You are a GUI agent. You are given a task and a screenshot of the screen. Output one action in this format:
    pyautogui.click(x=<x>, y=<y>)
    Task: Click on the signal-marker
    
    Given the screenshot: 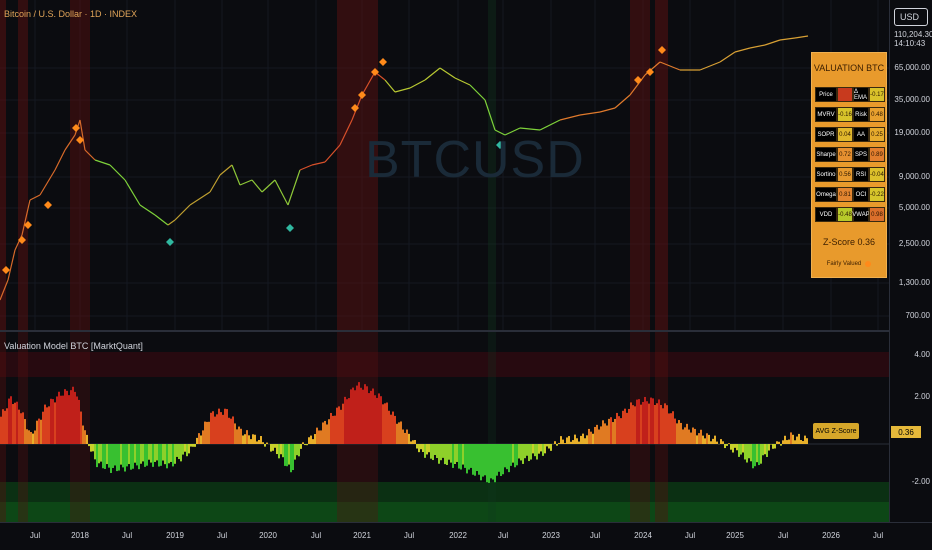 What is the action you would take?
    pyautogui.click(x=362, y=95)
    